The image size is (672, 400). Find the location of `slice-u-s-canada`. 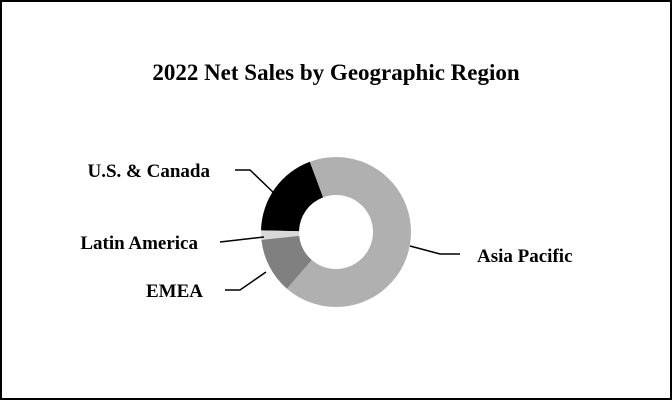

slice-u-s-canada is located at coordinates (292, 196).